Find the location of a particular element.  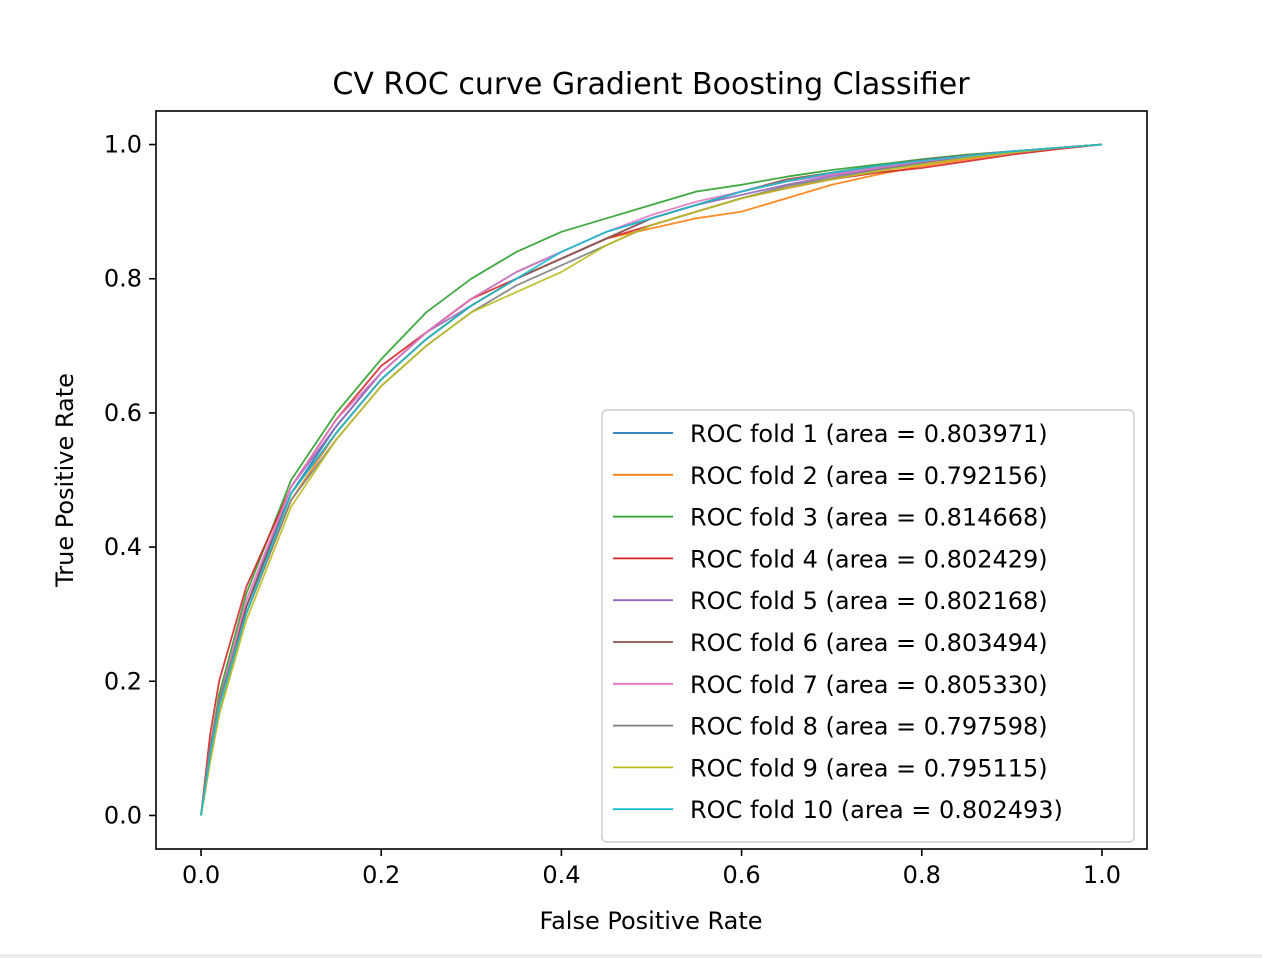

y-tick-label: 0.4 is located at coordinates (123, 547).